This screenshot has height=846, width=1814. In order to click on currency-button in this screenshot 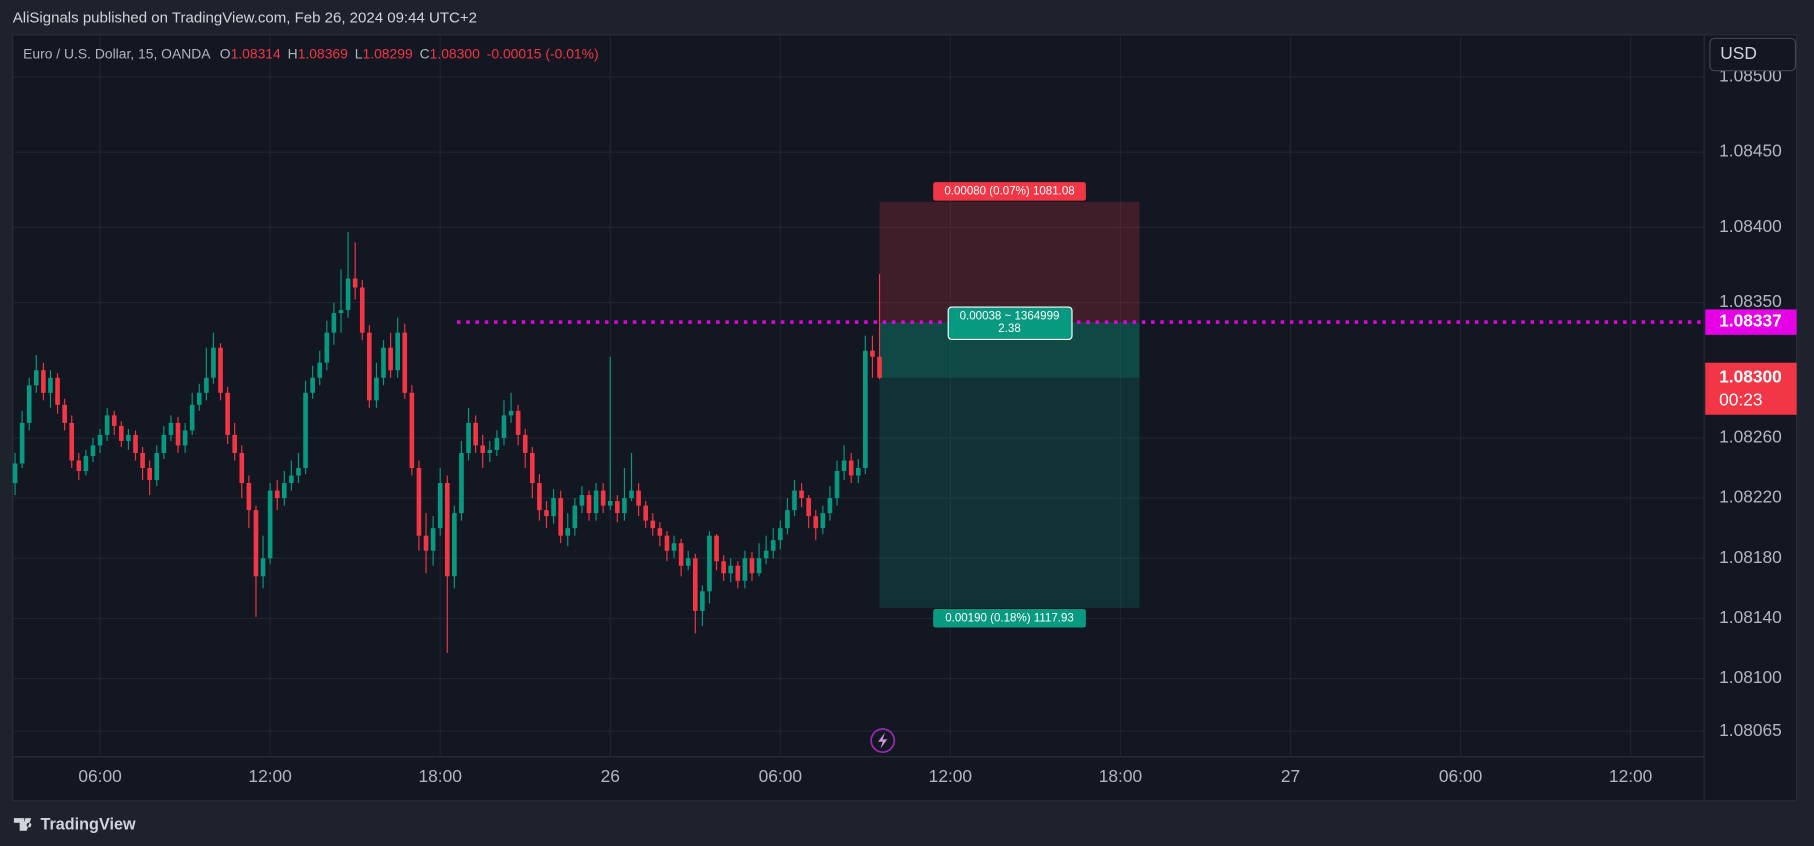, I will do `click(1753, 54)`.